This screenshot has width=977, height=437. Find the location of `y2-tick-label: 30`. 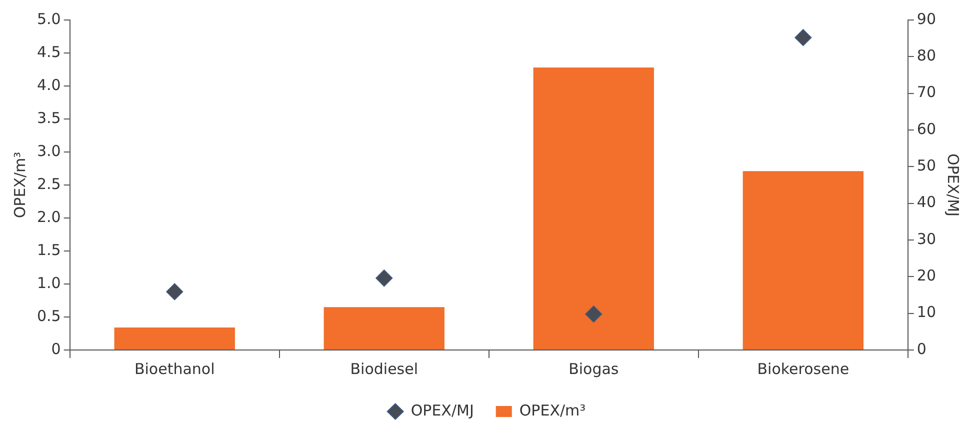

y2-tick-label: 30 is located at coordinates (926, 239).